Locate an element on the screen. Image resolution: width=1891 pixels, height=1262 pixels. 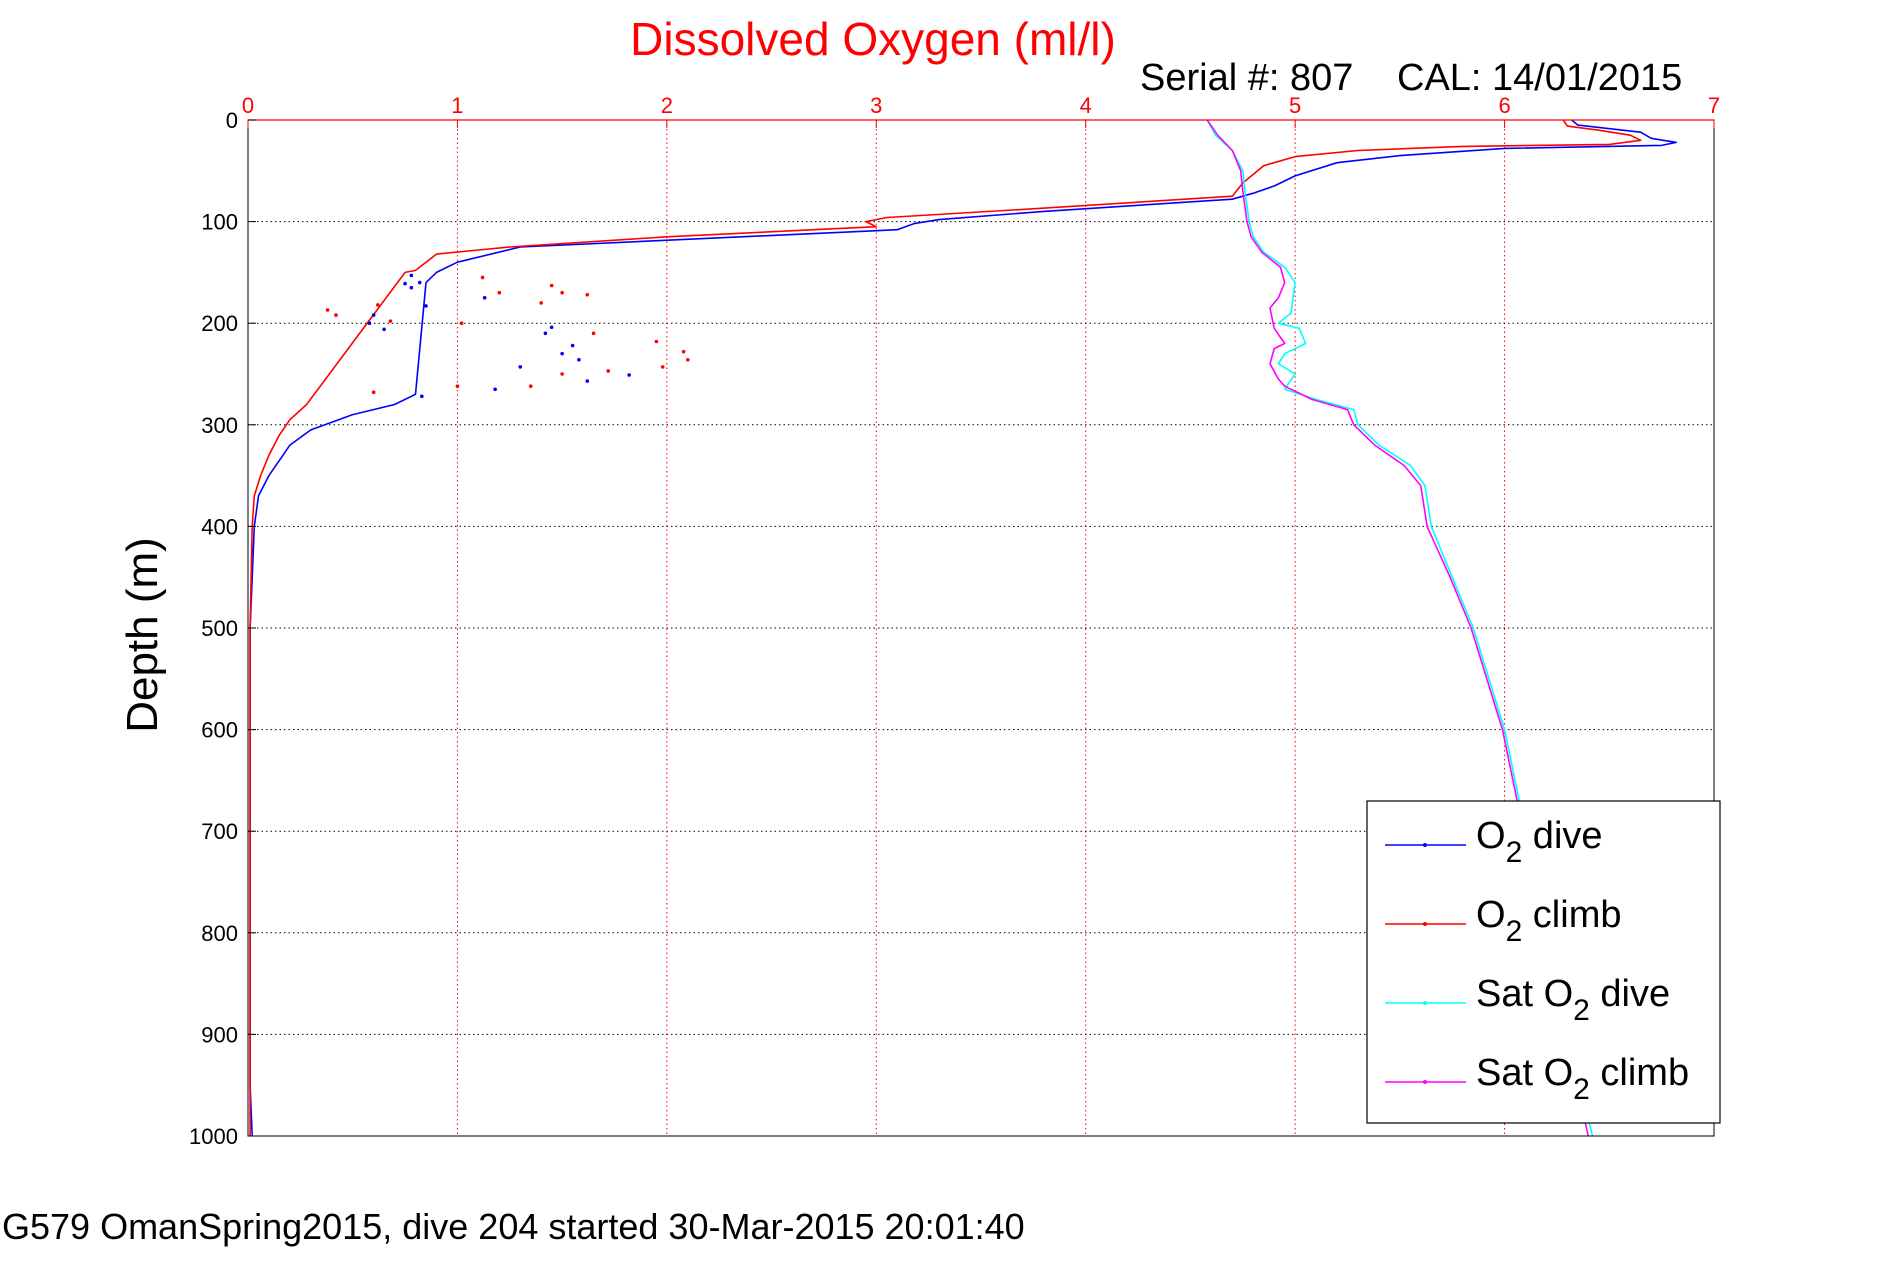
y-tick-label: 300 is located at coordinates (219, 425).